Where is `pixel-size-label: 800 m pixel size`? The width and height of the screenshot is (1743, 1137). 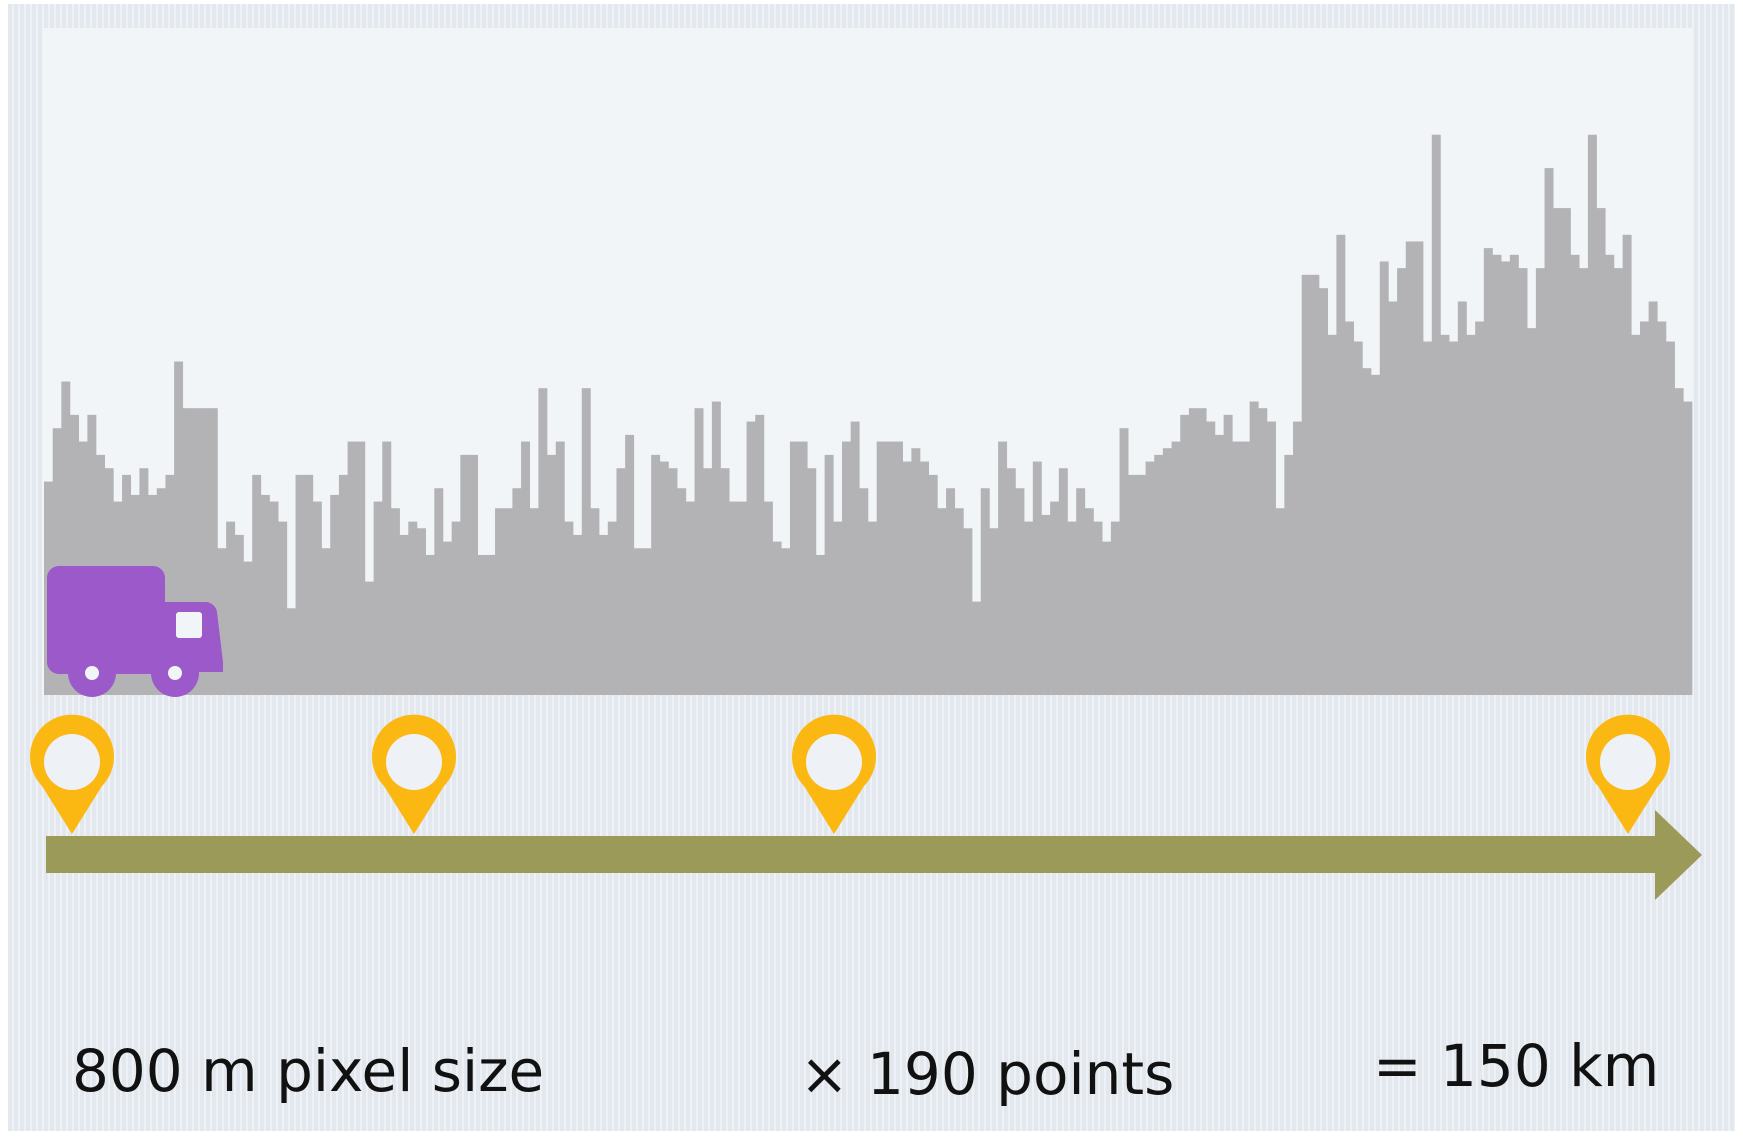
pixel-size-label: 800 m pixel size is located at coordinates (308, 1071).